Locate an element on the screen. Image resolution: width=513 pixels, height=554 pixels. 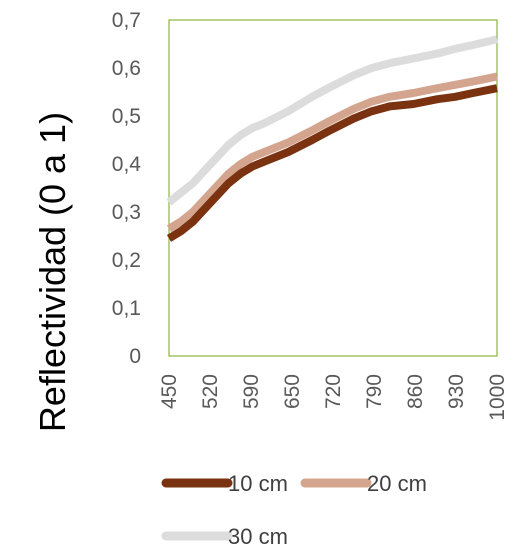
legend-label: 10 cm is located at coordinates (258, 483).